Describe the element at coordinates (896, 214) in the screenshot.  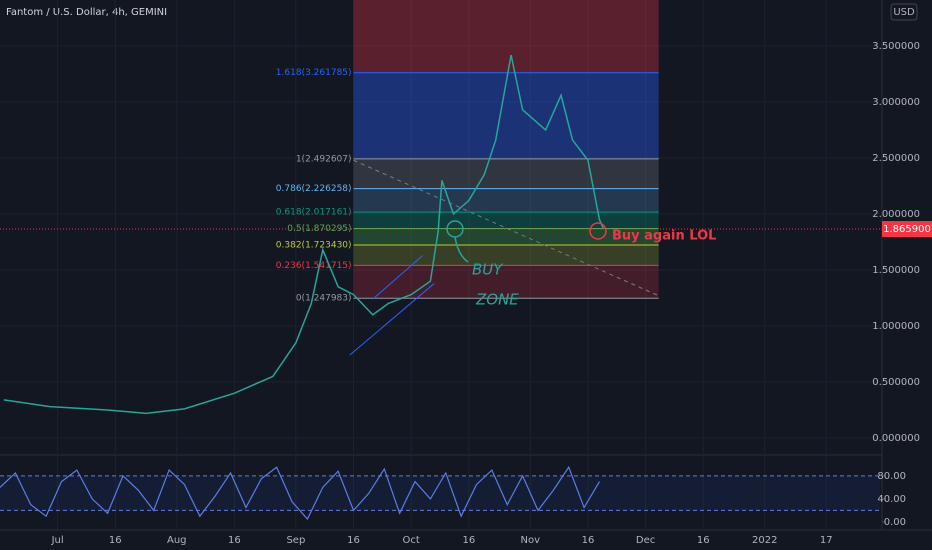
I see `y-tick-label: 2.000000` at that location.